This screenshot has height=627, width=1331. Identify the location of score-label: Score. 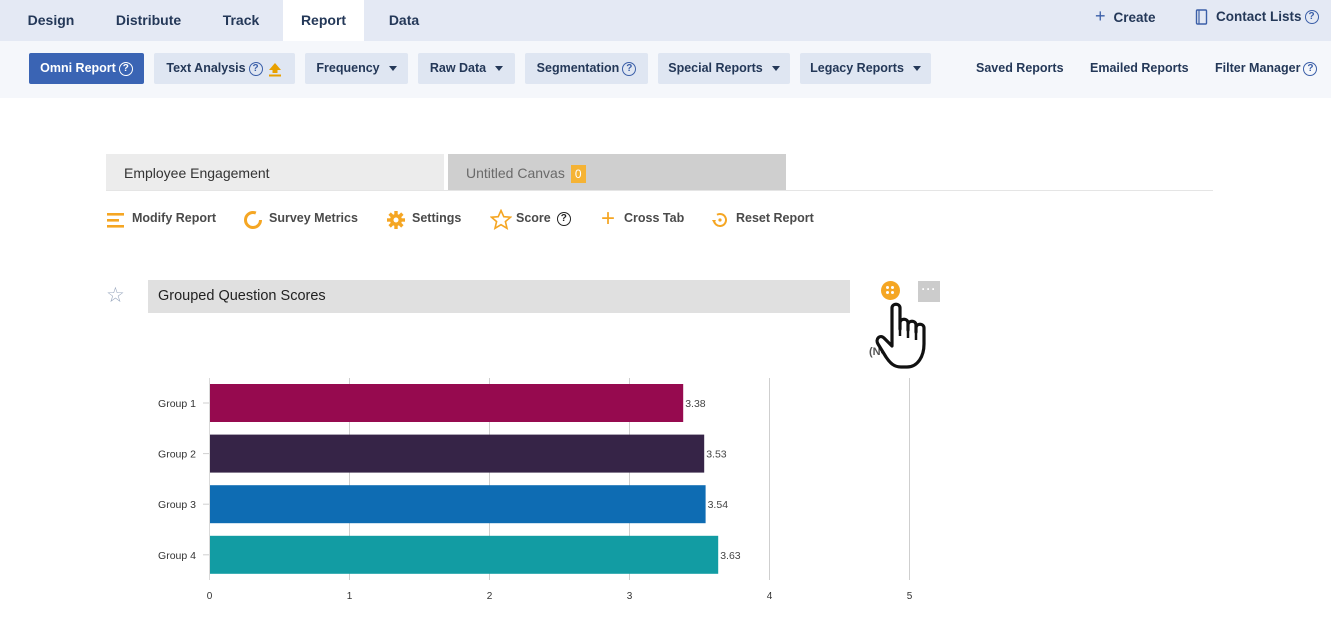
(533, 218).